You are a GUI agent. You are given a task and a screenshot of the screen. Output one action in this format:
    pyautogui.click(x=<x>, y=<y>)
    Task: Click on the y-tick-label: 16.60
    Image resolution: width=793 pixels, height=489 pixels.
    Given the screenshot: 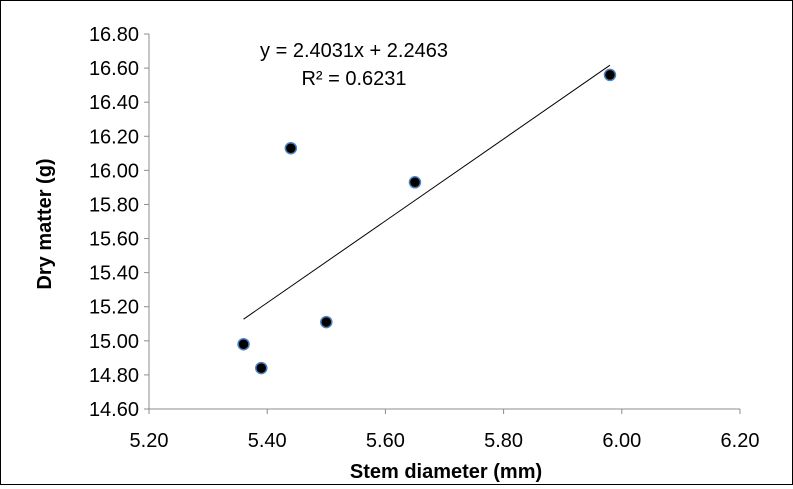 What is the action you would take?
    pyautogui.click(x=114, y=69)
    